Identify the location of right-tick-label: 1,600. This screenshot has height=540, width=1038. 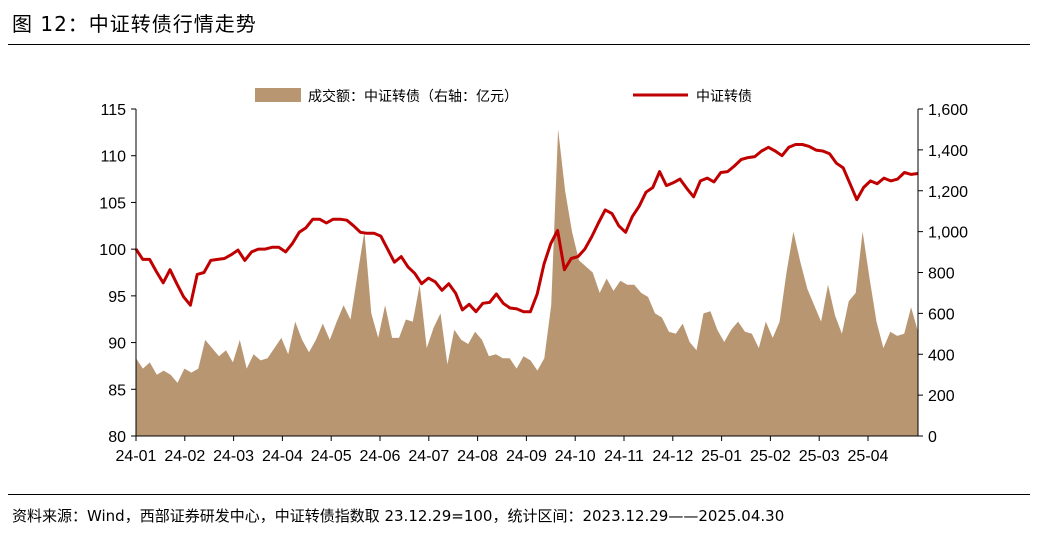
(948, 110).